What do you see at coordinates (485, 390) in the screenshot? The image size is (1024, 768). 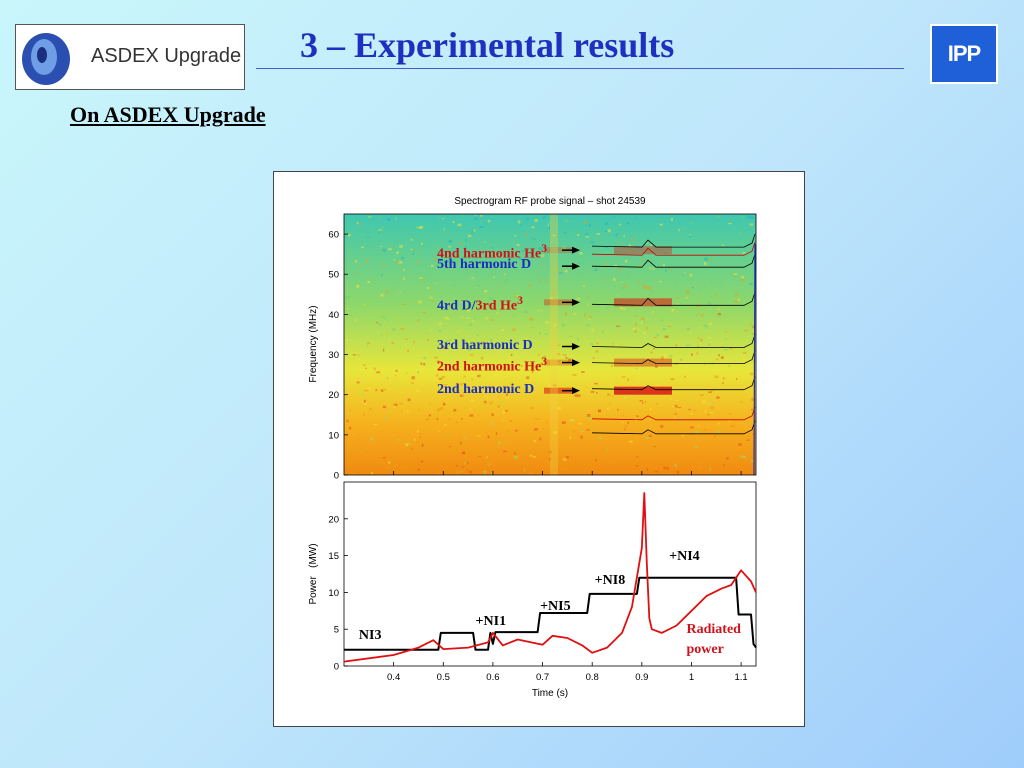 I see `harmonic-label: 2nd harmonic D` at bounding box center [485, 390].